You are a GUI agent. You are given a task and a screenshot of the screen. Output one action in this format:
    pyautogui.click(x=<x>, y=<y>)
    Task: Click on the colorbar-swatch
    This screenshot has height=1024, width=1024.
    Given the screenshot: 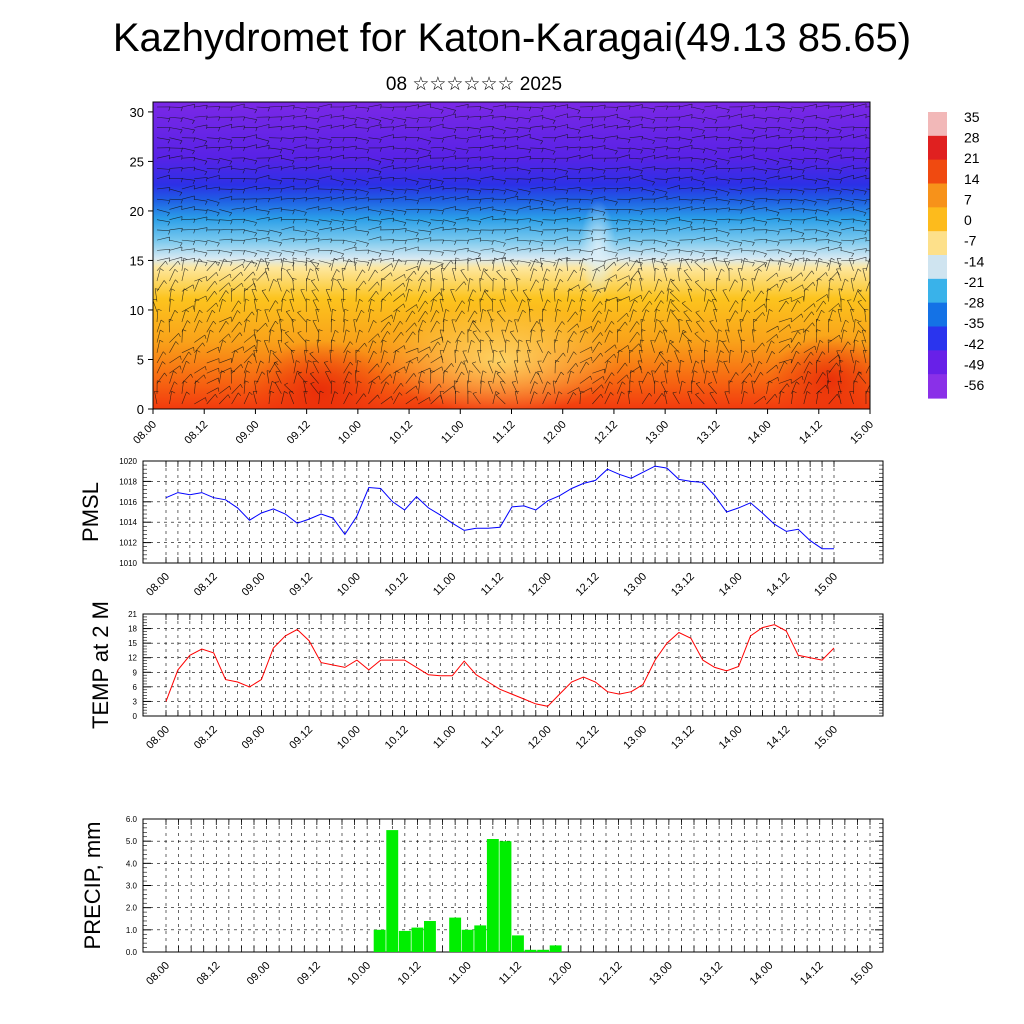 What is the action you would take?
    pyautogui.click(x=937, y=124)
    